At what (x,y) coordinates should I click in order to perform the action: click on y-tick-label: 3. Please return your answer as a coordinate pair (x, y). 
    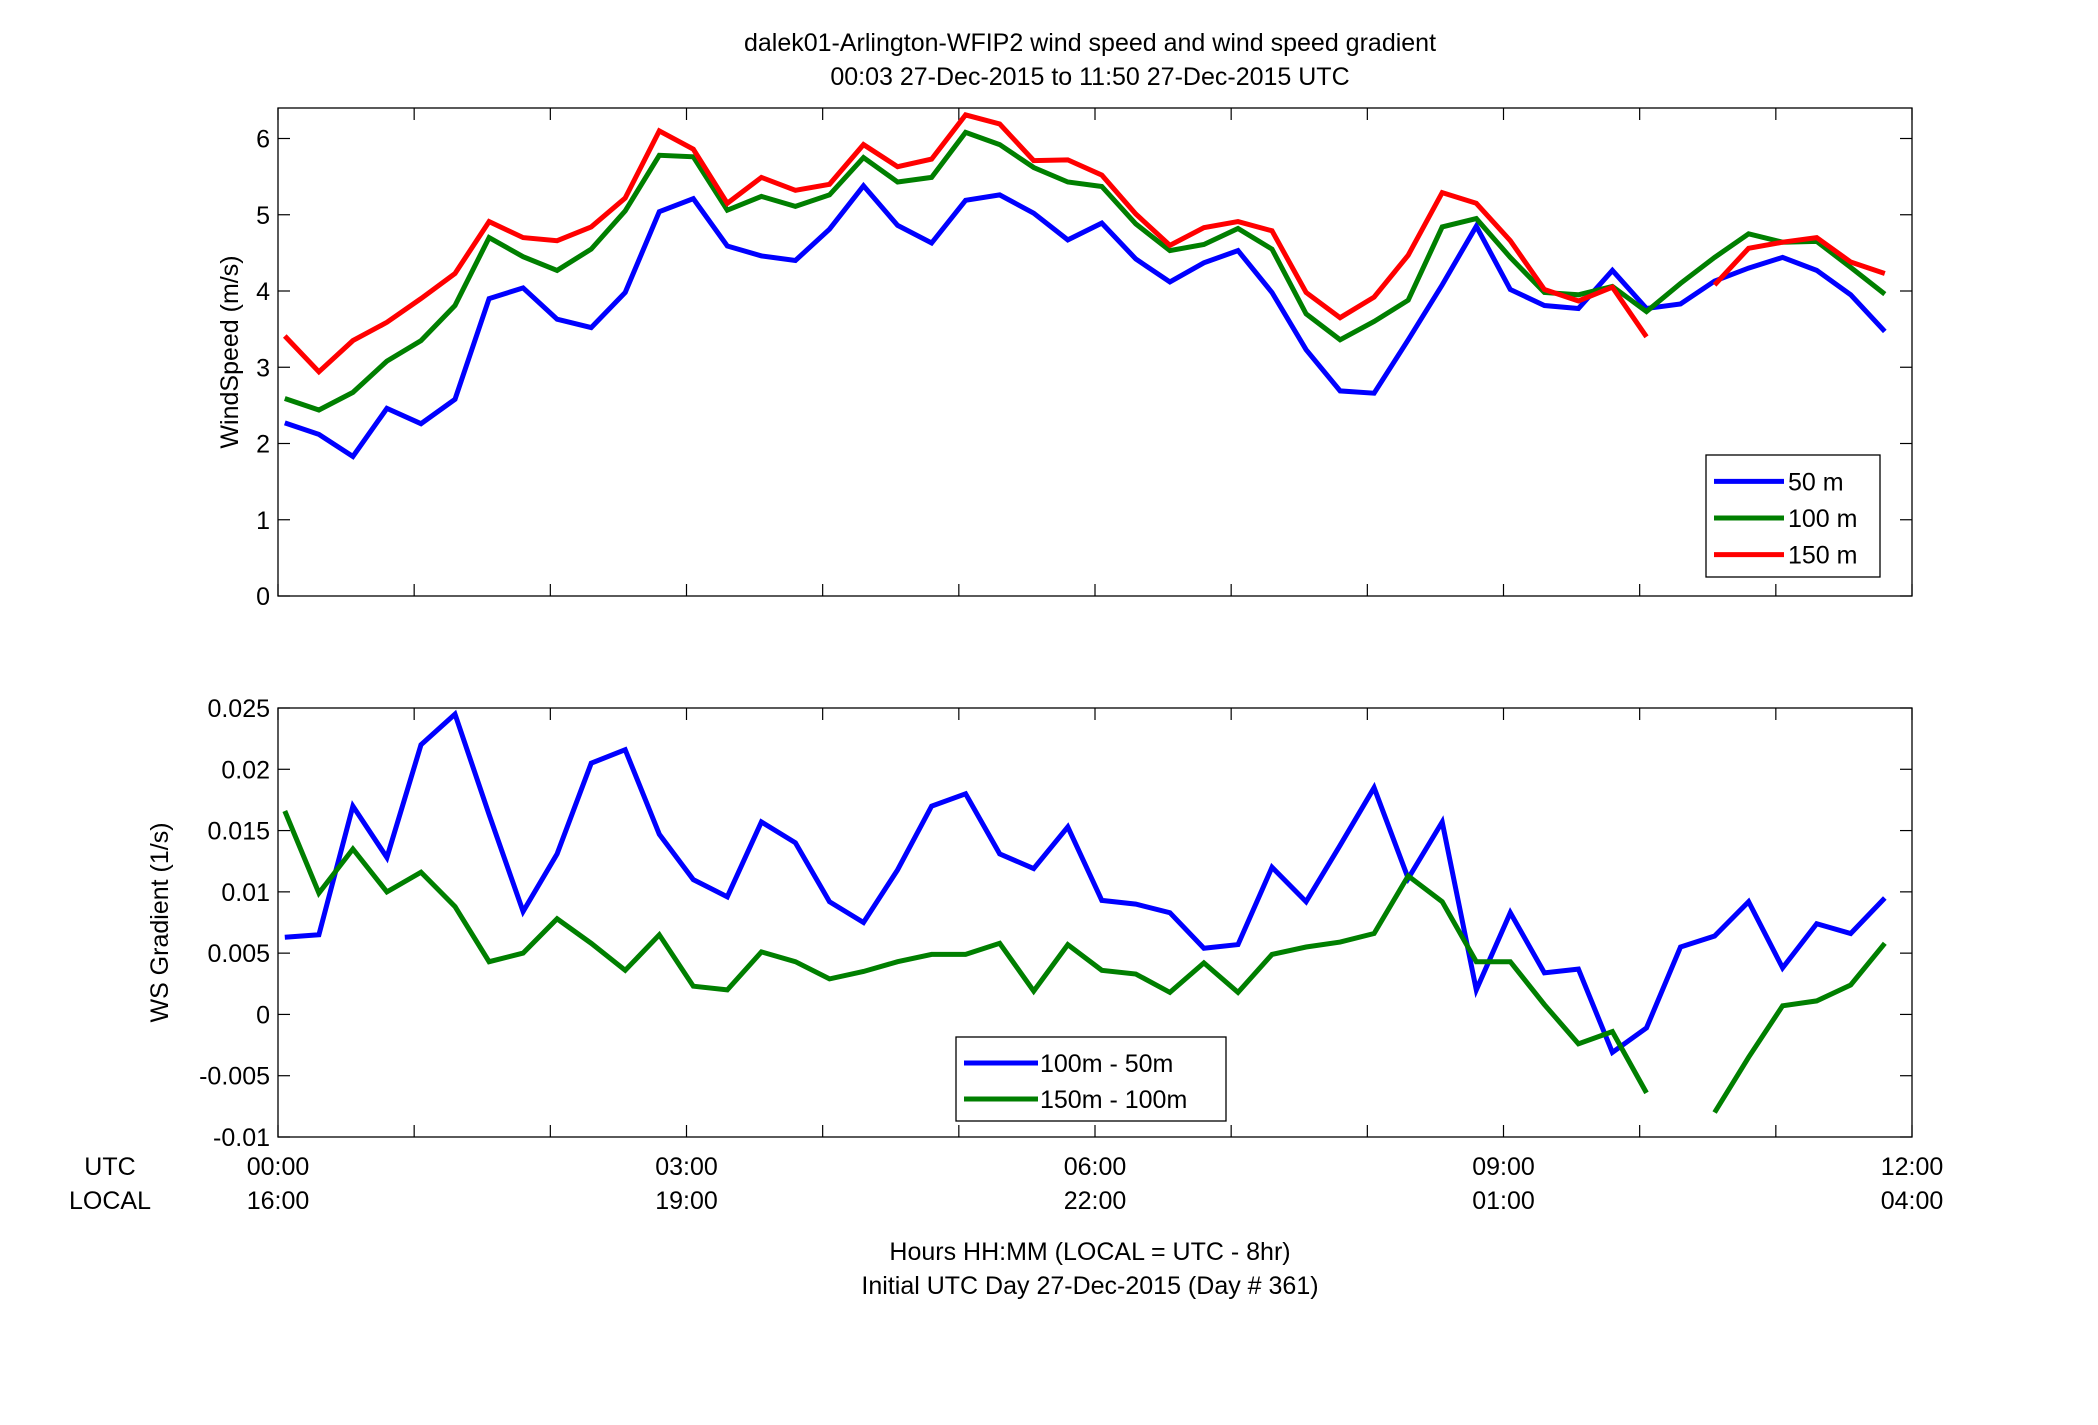
    Looking at the image, I should click on (263, 368).